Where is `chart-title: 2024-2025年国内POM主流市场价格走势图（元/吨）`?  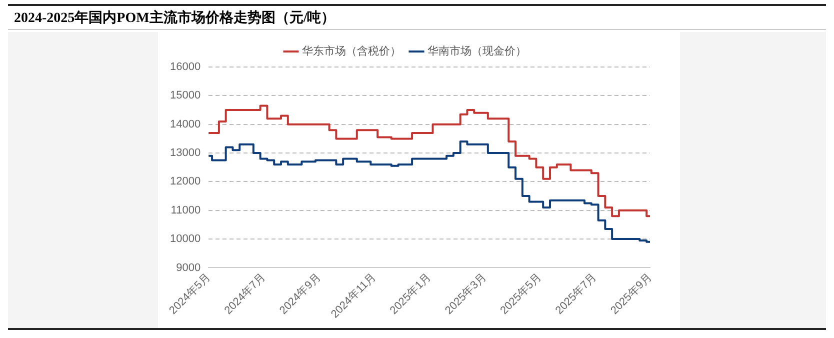 chart-title: 2024-2025年国内POM主流市场价格走势图（元/吨） is located at coordinates (417, 17).